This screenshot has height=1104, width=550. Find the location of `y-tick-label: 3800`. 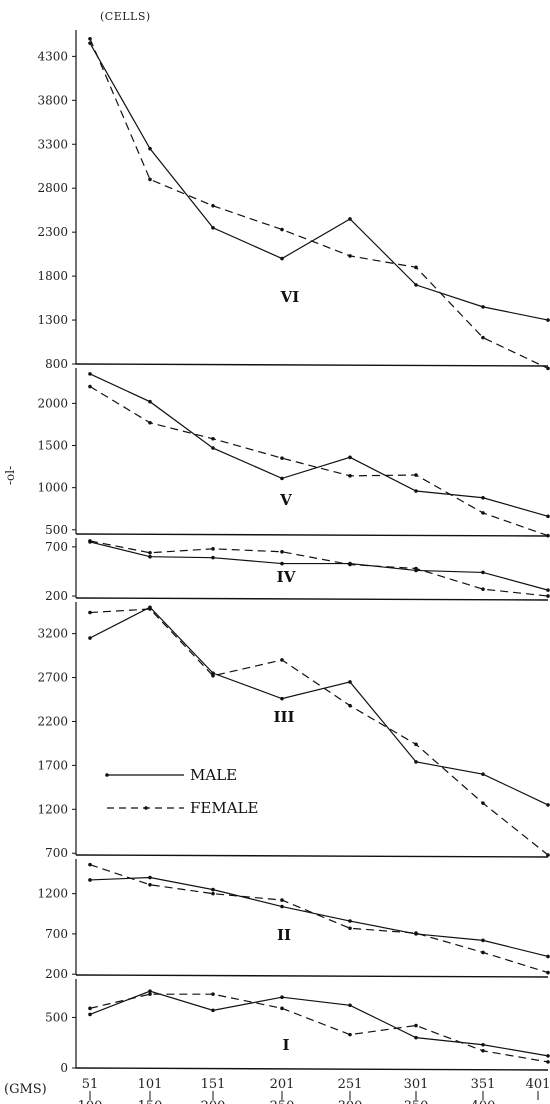

y-tick-label: 3800 is located at coordinates (52, 100).